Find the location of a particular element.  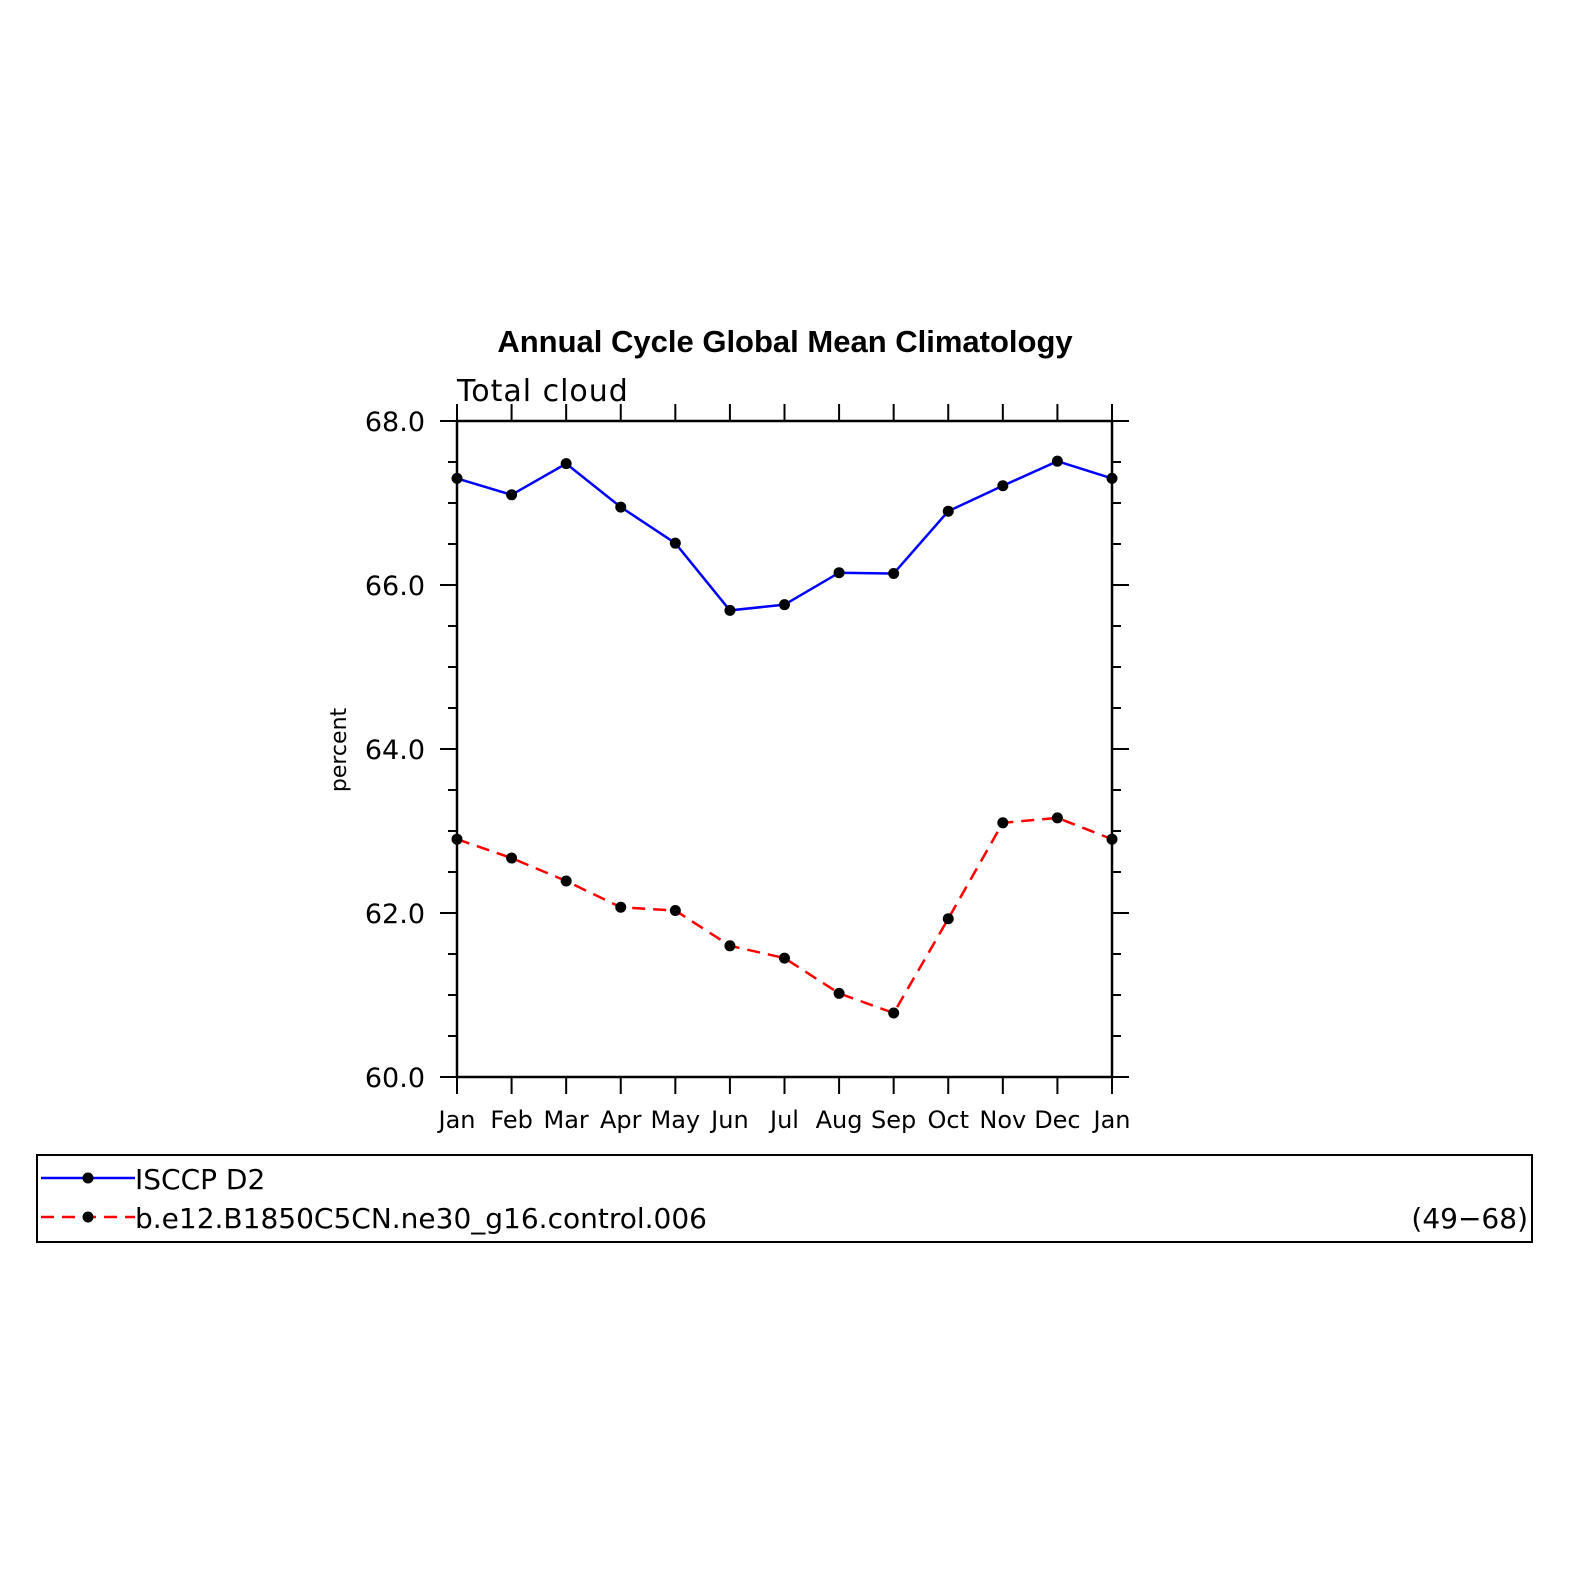

y-axis-label: percent is located at coordinates (339, 749).